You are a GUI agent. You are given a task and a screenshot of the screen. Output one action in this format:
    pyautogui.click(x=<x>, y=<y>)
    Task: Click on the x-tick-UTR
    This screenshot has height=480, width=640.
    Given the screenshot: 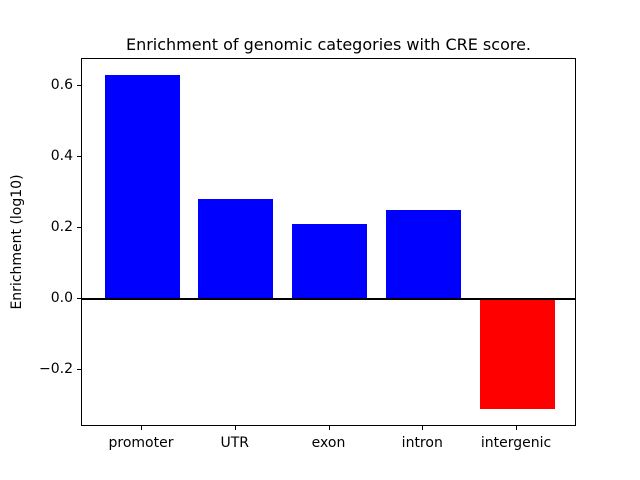 What is the action you would take?
    pyautogui.click(x=235, y=428)
    